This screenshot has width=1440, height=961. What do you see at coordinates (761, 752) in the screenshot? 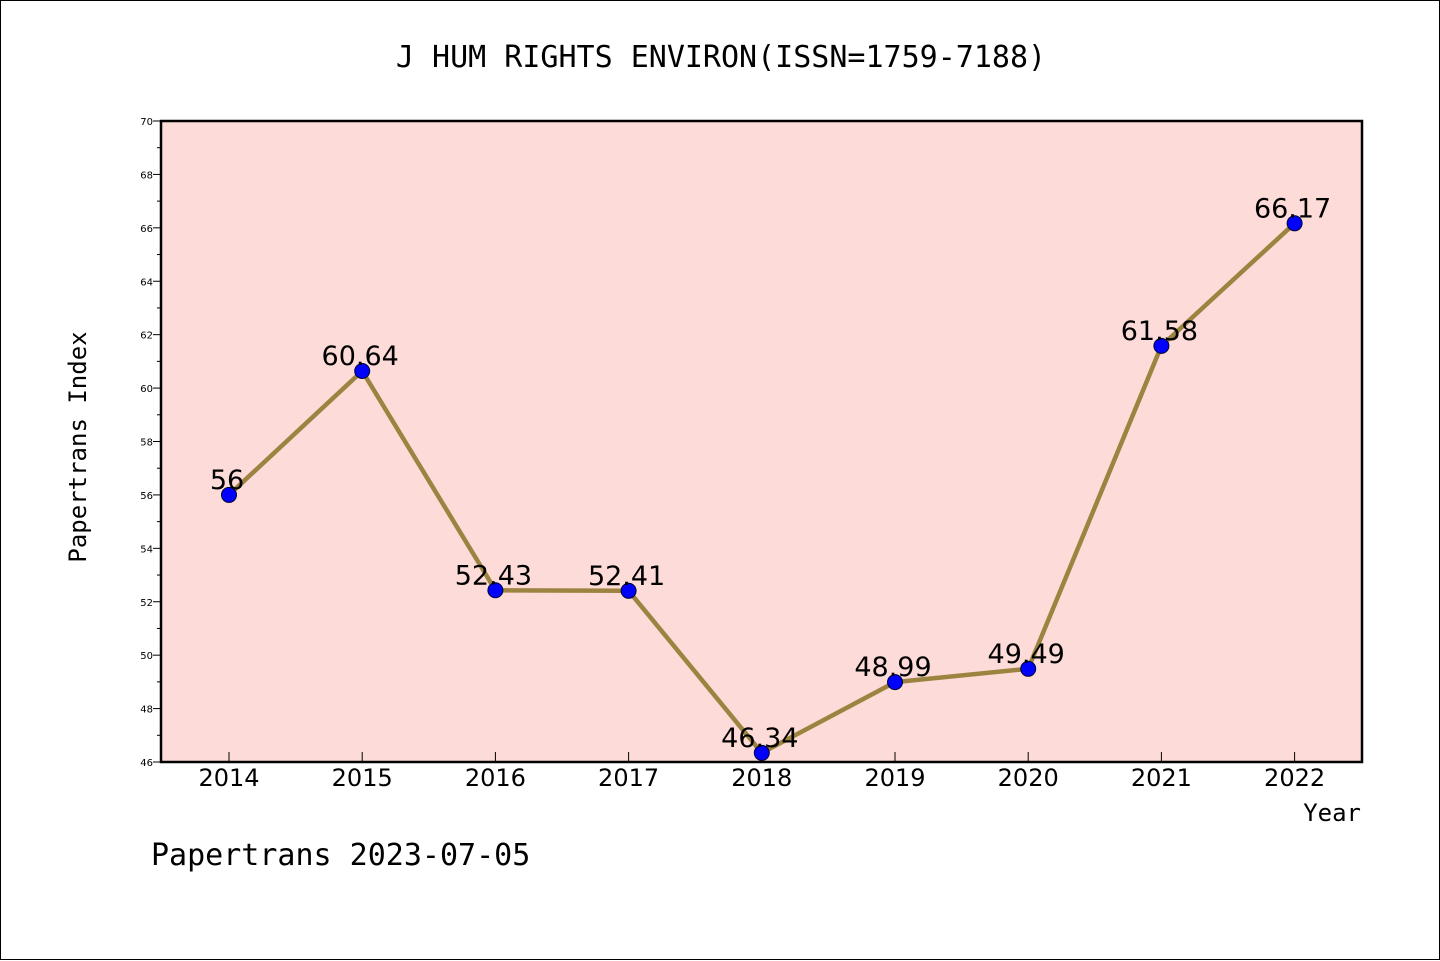
I see `data-point-2018` at bounding box center [761, 752].